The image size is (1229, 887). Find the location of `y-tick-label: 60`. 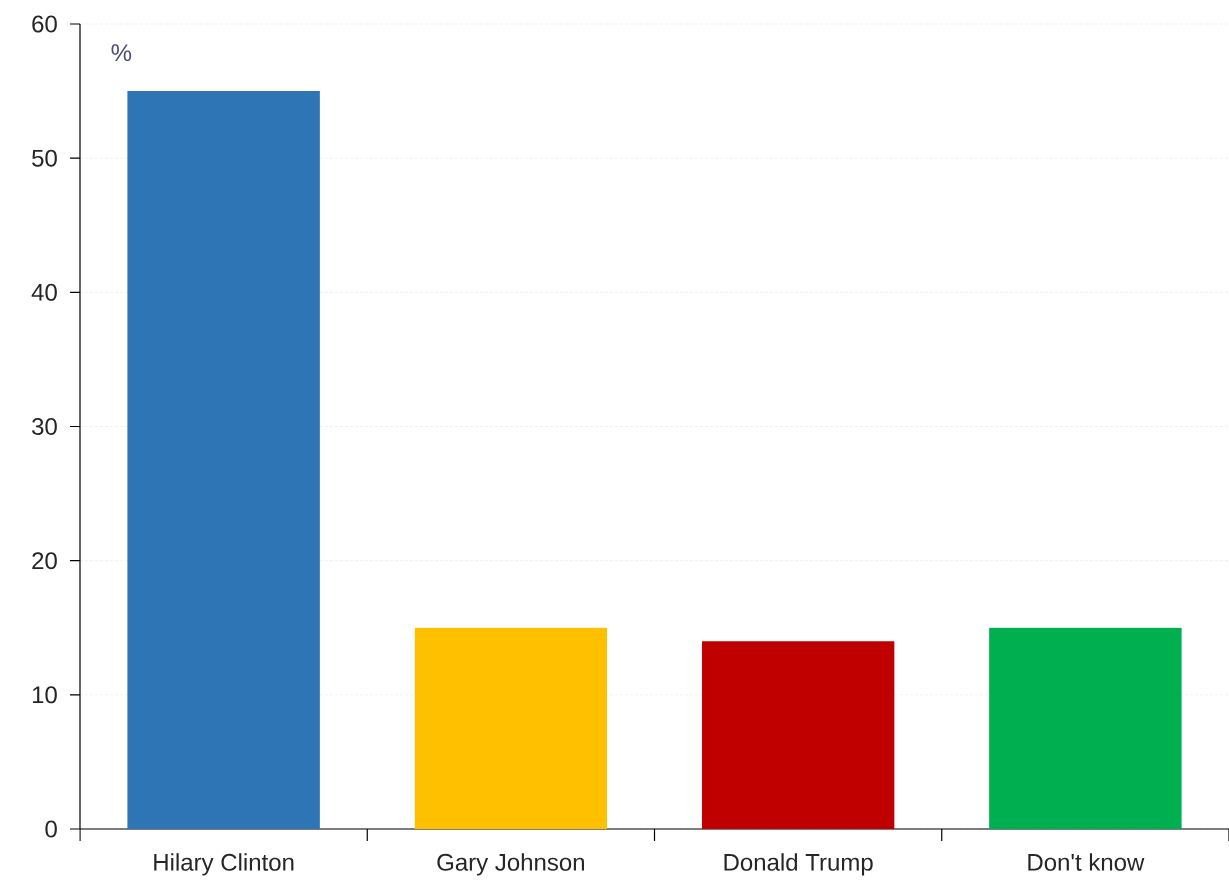

y-tick-label: 60 is located at coordinates (44, 24).